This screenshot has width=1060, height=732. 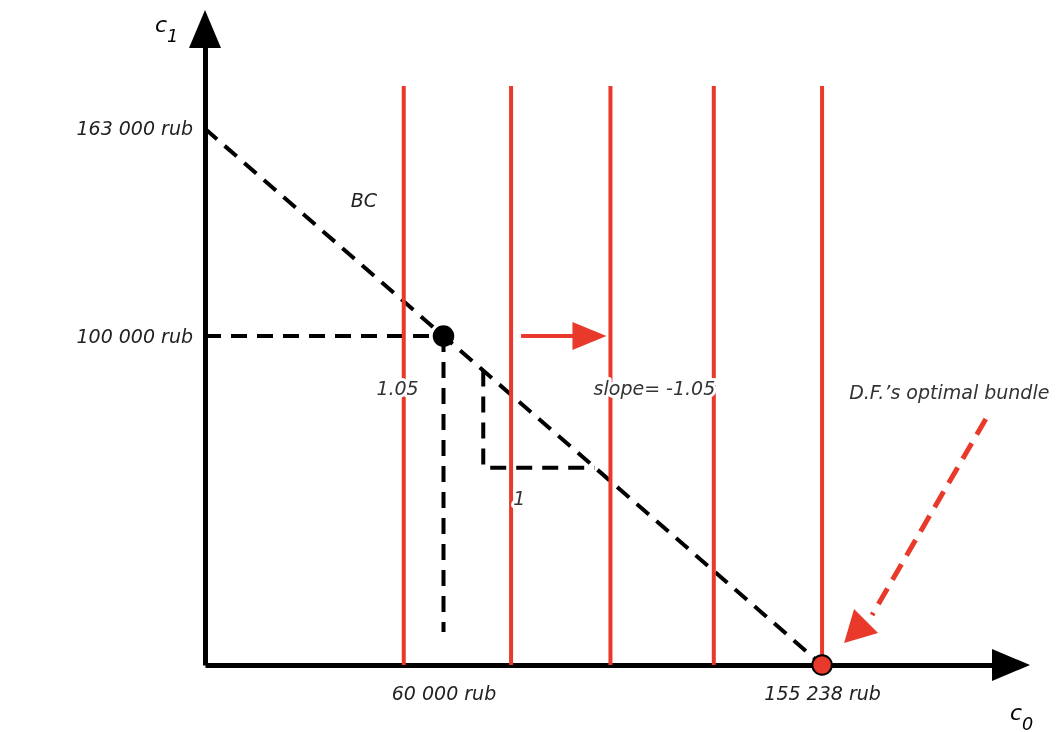 I want to click on y-tick-label: 163 000 rub, so click(x=134, y=128).